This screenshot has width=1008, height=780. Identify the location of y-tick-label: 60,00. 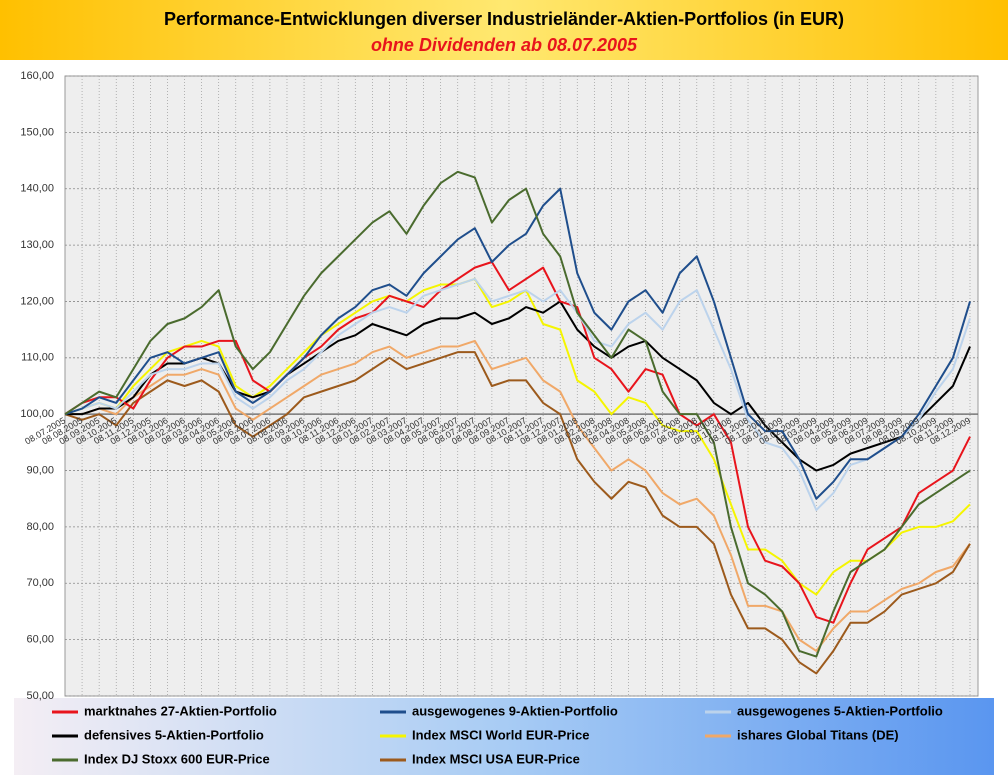
(40, 640).